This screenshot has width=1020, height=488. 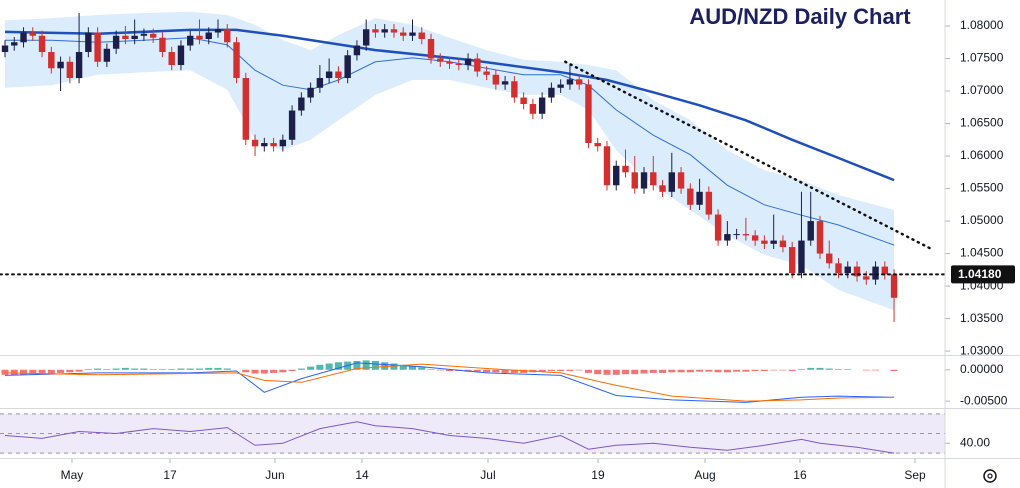 What do you see at coordinates (982, 25) in the screenshot?
I see `y-tick-label: 1.08000` at bounding box center [982, 25].